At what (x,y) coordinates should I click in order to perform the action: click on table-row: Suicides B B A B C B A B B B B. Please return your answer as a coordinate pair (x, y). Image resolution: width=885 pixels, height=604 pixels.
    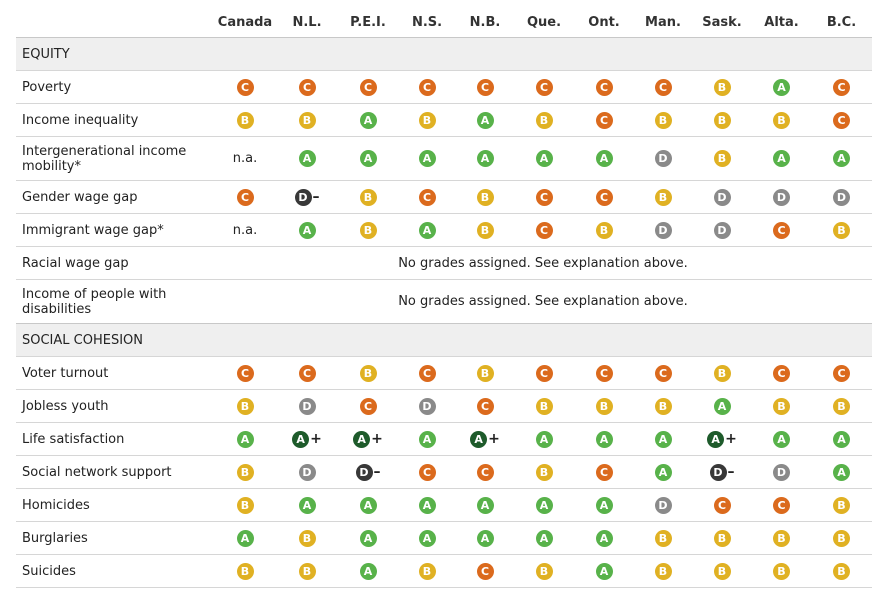
    Looking at the image, I should click on (444, 571).